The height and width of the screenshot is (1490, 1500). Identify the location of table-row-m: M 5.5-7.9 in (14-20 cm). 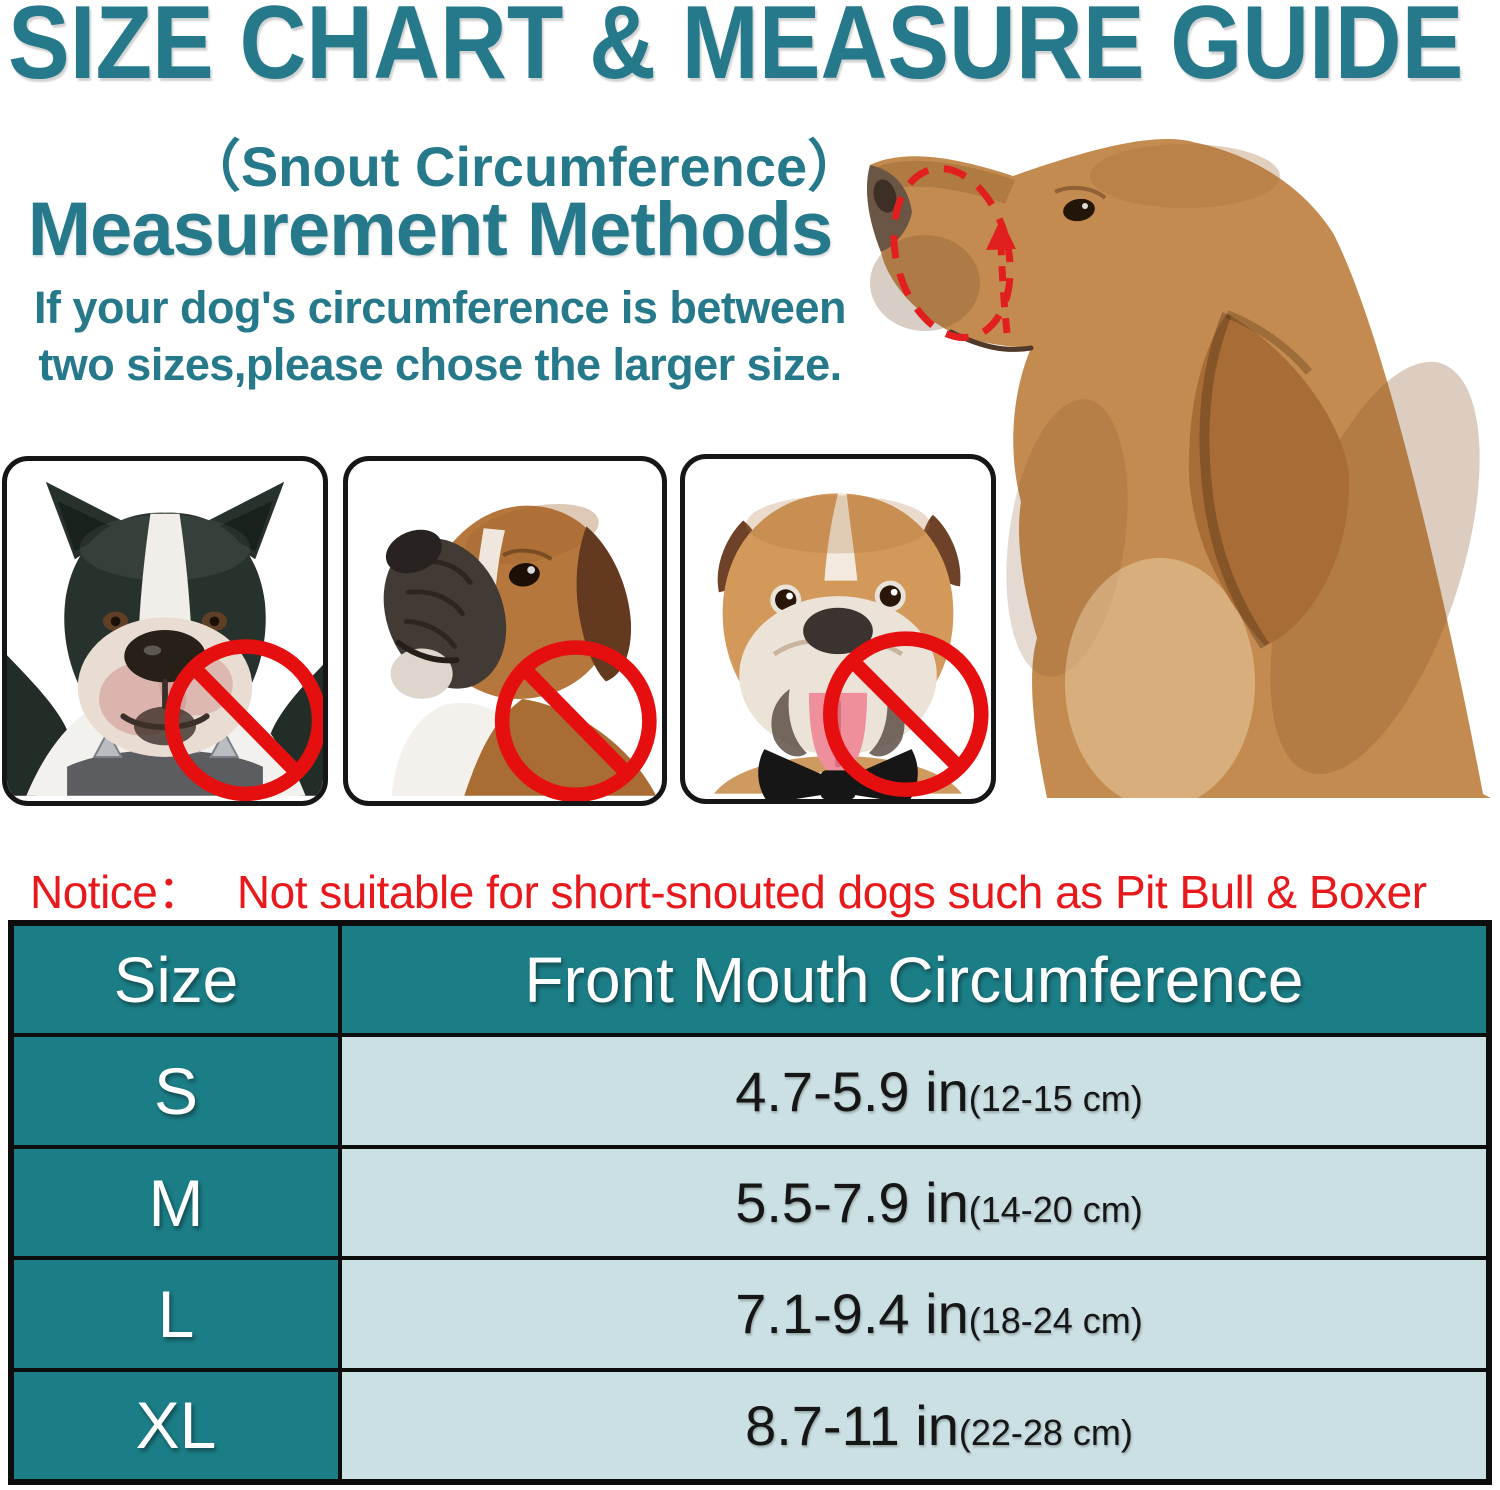
(750, 1200).